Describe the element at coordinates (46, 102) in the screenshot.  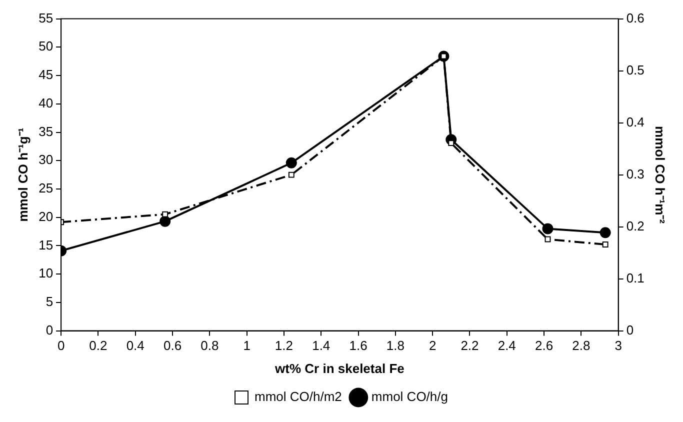
I see `y-tick-label: 40` at that location.